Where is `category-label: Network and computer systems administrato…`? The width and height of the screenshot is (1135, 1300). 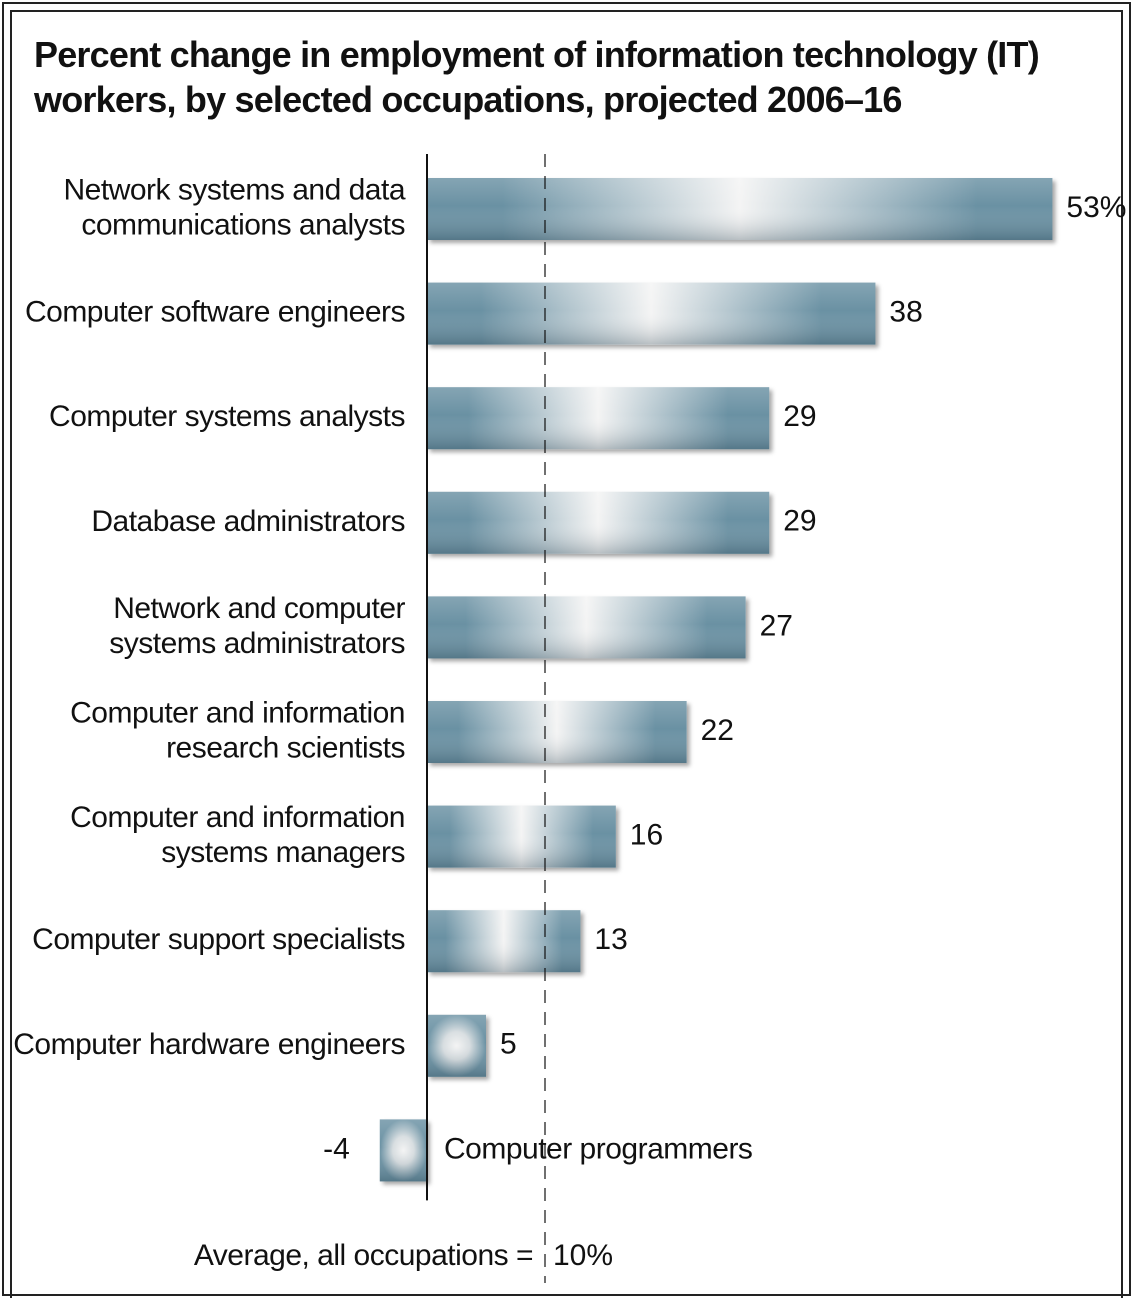
category-label: Network and computer systems administrato… is located at coordinates (257, 626).